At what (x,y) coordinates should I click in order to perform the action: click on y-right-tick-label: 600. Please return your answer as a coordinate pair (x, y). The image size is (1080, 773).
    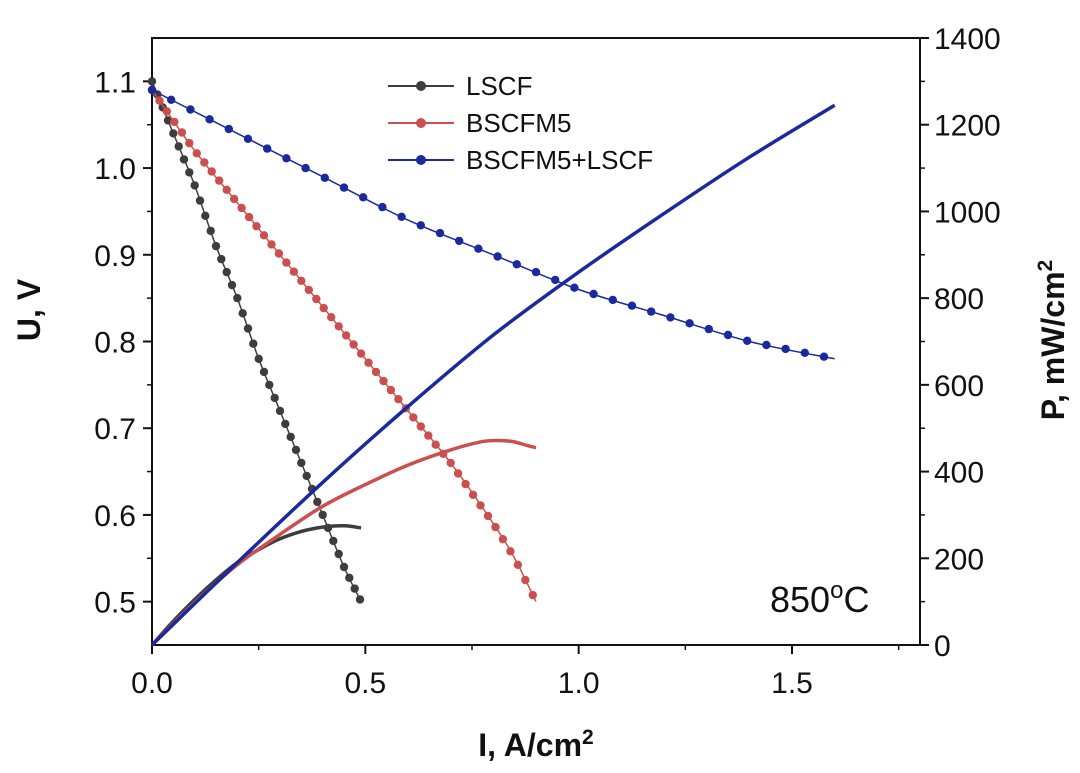
    Looking at the image, I should click on (959, 386).